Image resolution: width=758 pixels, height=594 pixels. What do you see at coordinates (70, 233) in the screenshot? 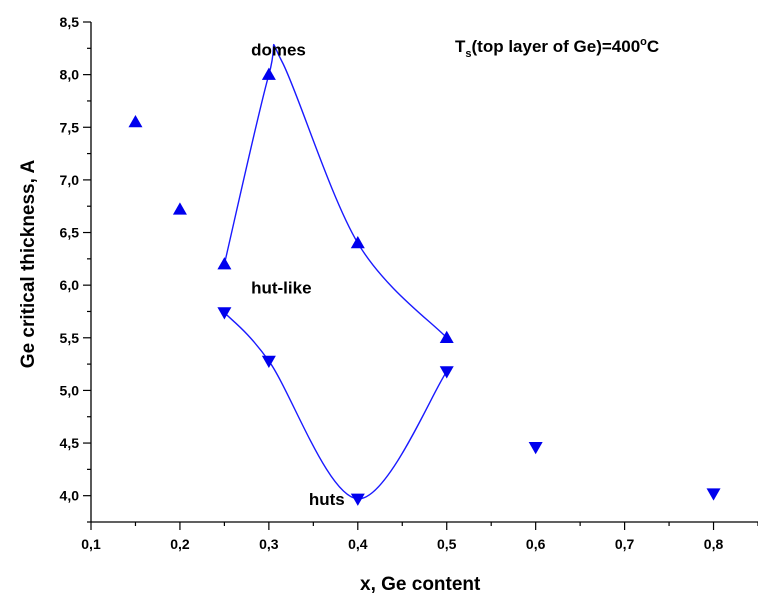
I see `y-tick-label: 6,5` at bounding box center [70, 233].